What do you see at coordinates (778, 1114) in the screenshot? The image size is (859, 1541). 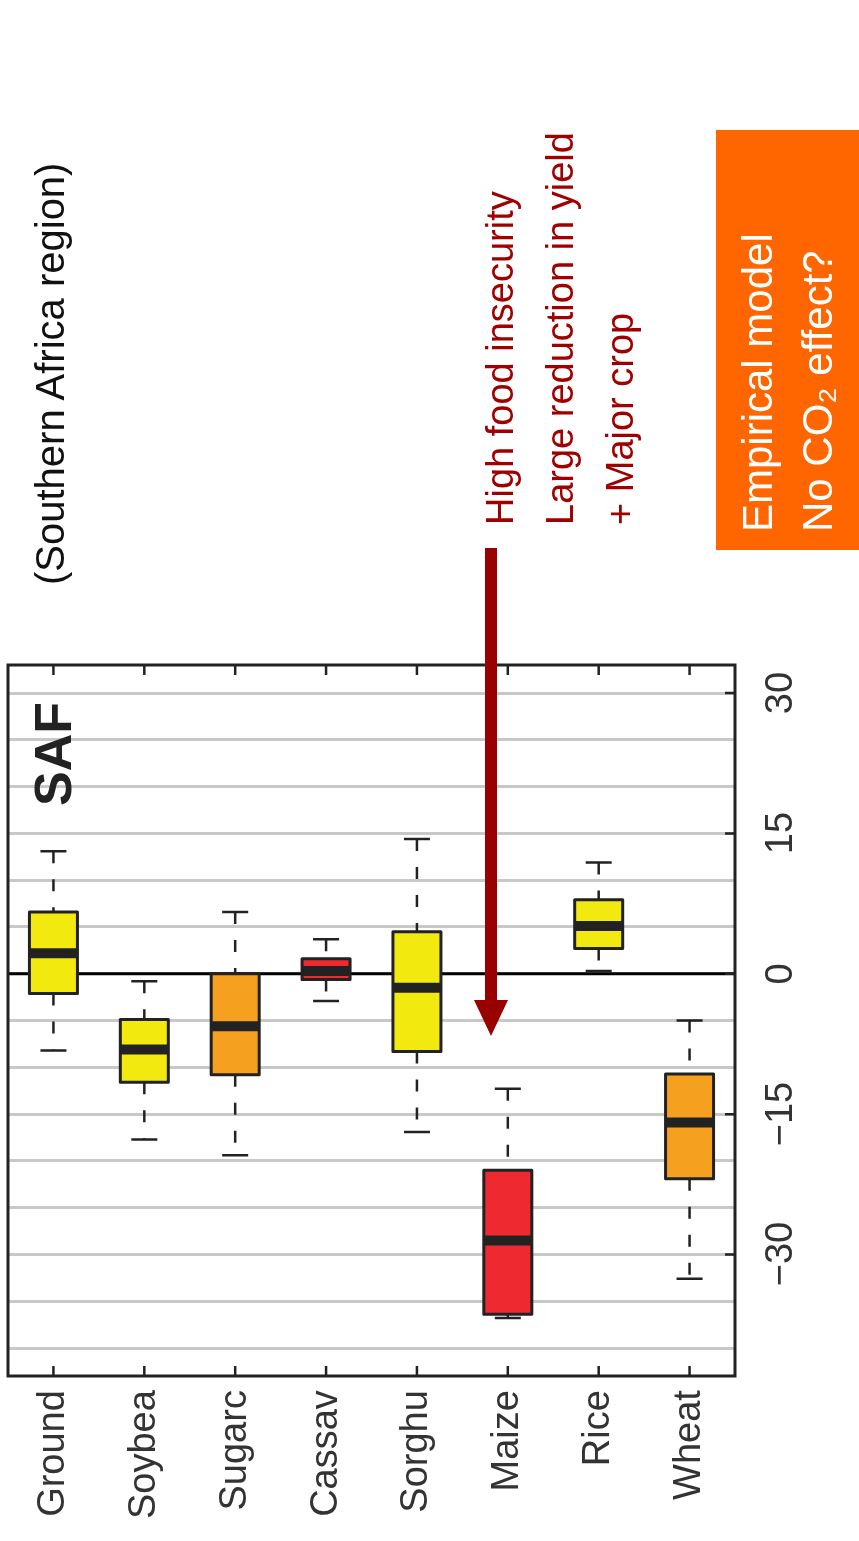 I see `y-tick-label: −15` at bounding box center [778, 1114].